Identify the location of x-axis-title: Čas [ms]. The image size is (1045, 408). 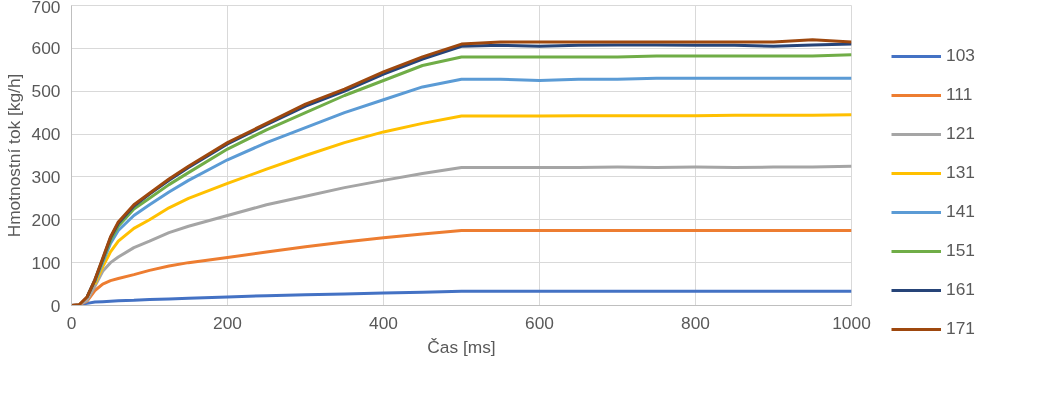
(461, 346).